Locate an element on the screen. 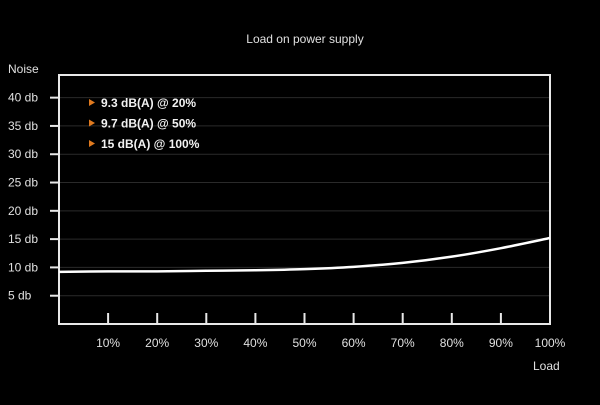 The width and height of the screenshot is (600, 405). y-tick-label: 15 db is located at coordinates (23, 239).